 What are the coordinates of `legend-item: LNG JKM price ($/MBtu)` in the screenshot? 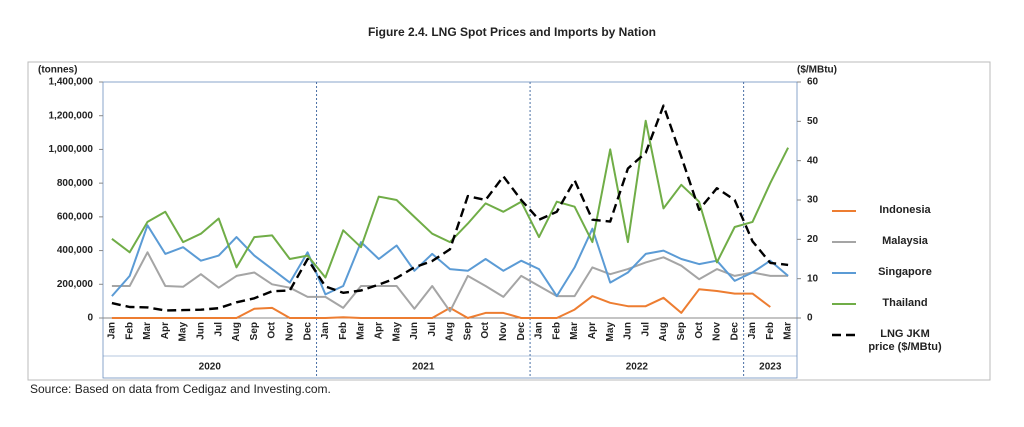 It's located at (910, 339).